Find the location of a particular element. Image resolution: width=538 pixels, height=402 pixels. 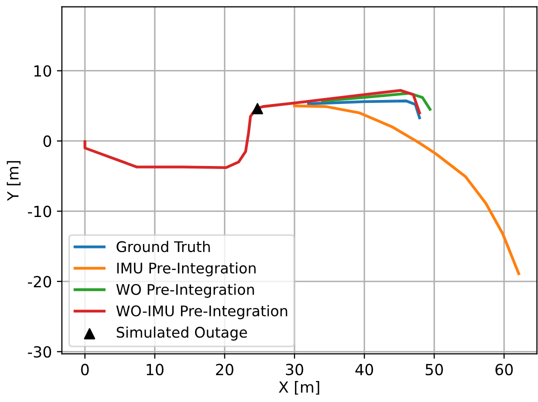

y-tick-label: 10 is located at coordinates (43, 71).